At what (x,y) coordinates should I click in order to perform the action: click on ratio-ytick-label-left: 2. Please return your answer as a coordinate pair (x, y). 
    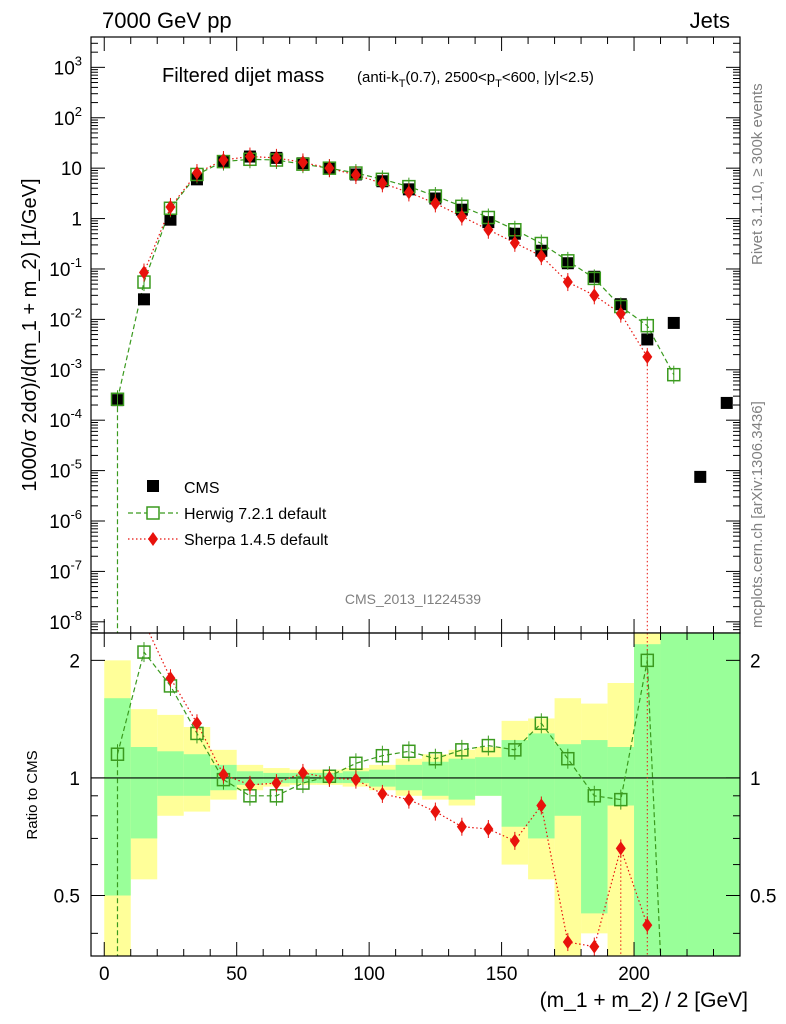
    Looking at the image, I should click on (74, 661).